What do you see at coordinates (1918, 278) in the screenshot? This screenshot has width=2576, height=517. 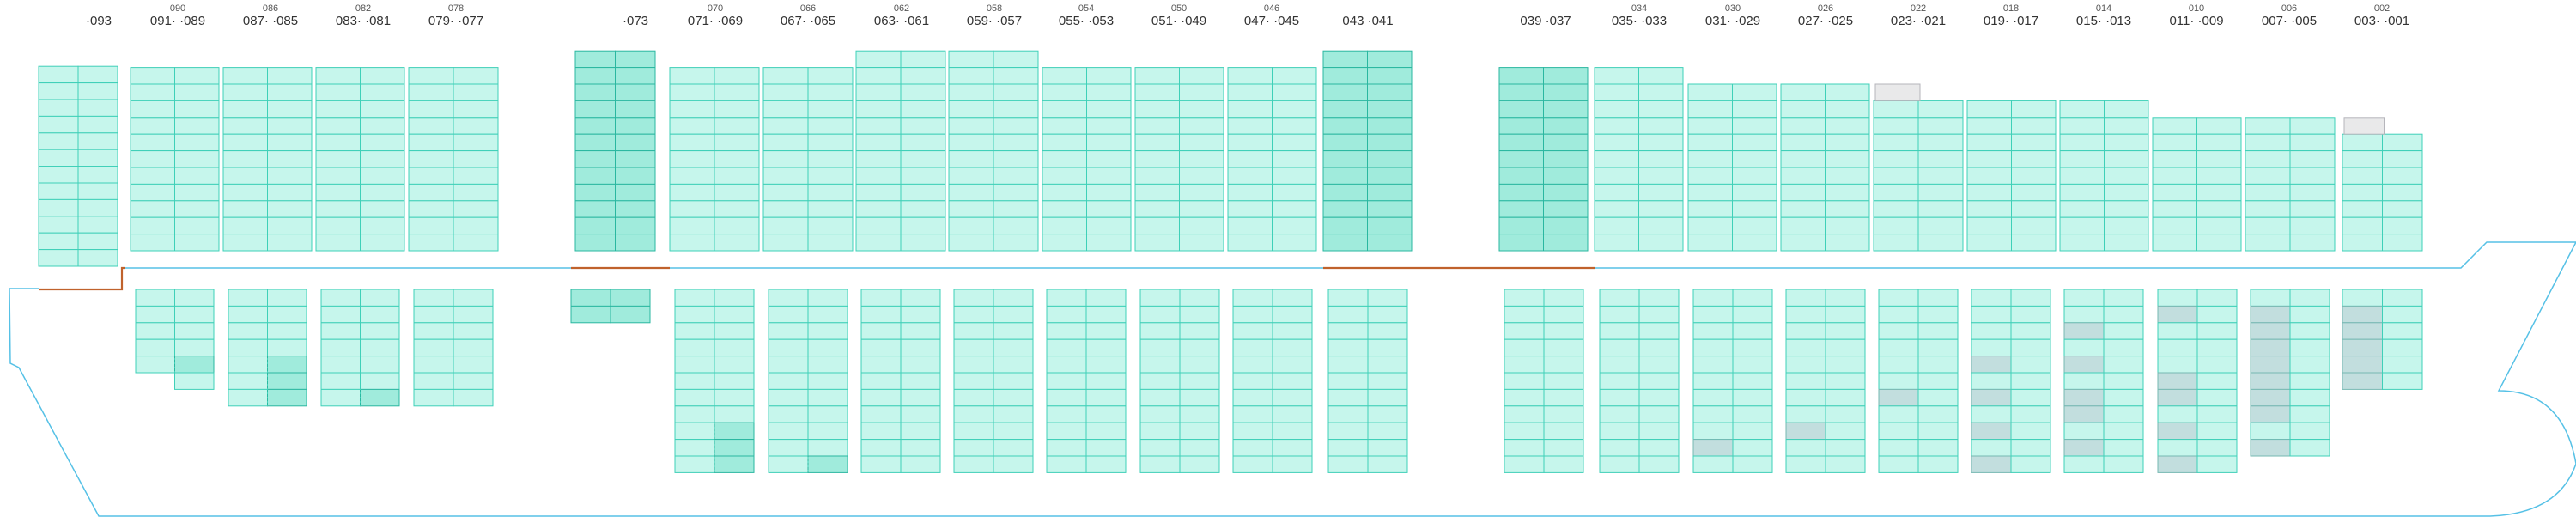 I see `bay-b022` at bounding box center [1918, 278].